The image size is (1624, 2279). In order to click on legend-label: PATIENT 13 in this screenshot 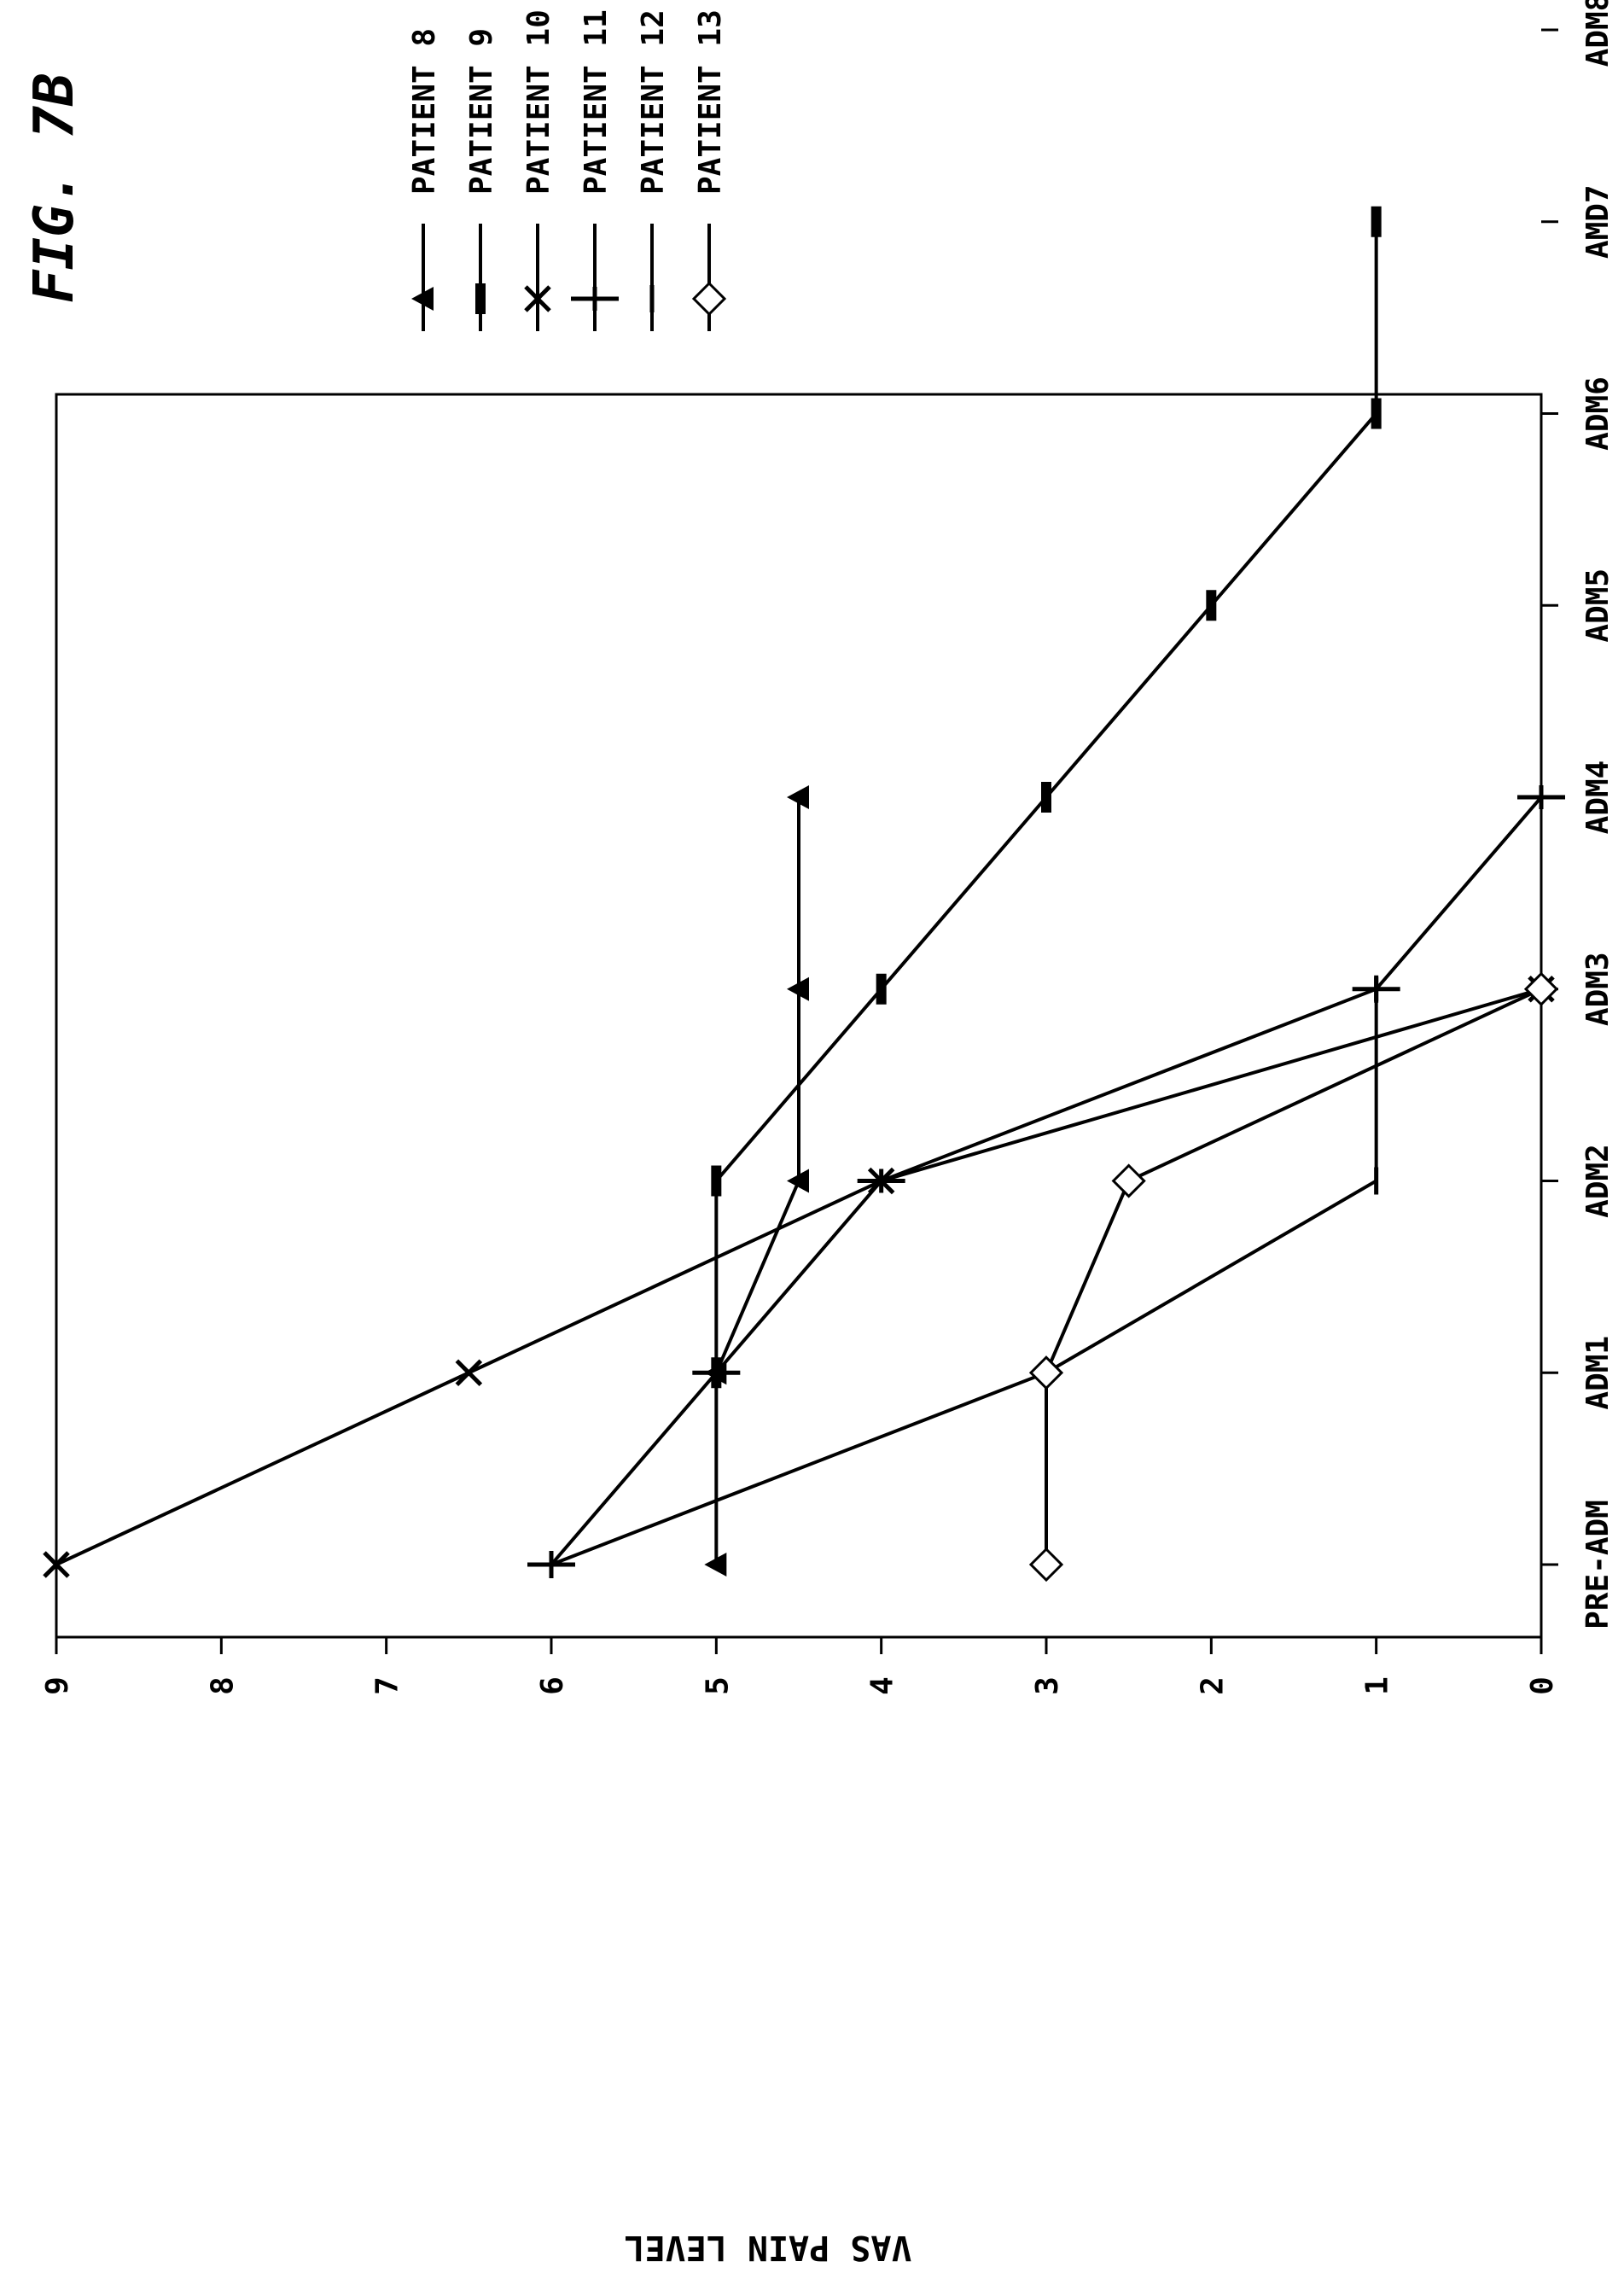, I will do `click(711, 102)`.